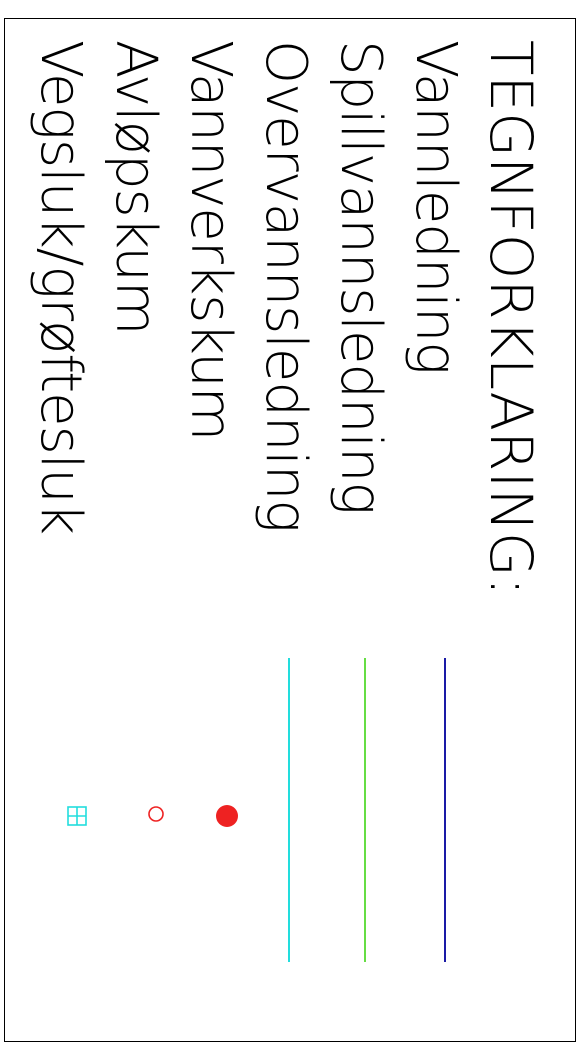 The image size is (584, 1051). Describe the element at coordinates (60, 287) in the screenshot. I see `legend-label-vegsluk: Vegsluk/grøftesluk` at that location.